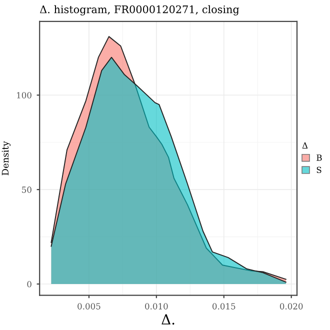  What do you see at coordinates (319, 170) in the screenshot?
I see `legend-label: S` at bounding box center [319, 170].